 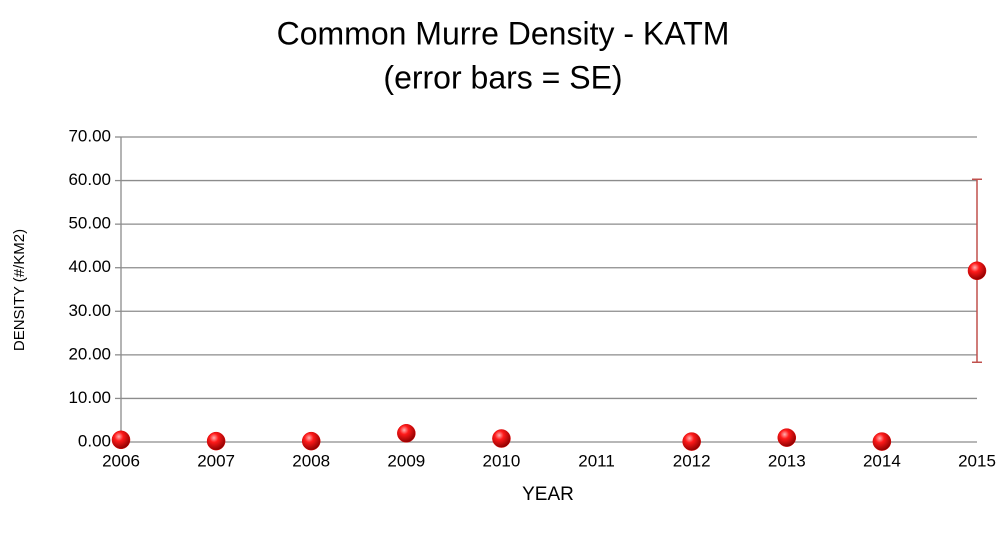 What do you see at coordinates (502, 460) in the screenshot?
I see `x-tick-label: 2010` at bounding box center [502, 460].